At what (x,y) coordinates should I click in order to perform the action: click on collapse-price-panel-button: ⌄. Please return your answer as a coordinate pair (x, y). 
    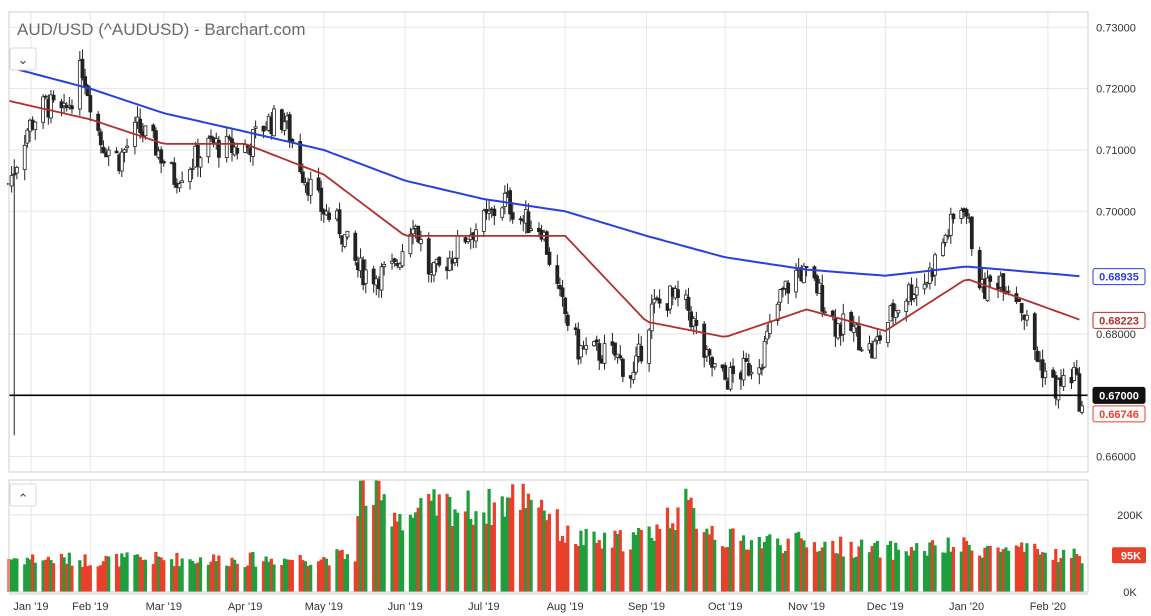
    Looking at the image, I should click on (23, 59).